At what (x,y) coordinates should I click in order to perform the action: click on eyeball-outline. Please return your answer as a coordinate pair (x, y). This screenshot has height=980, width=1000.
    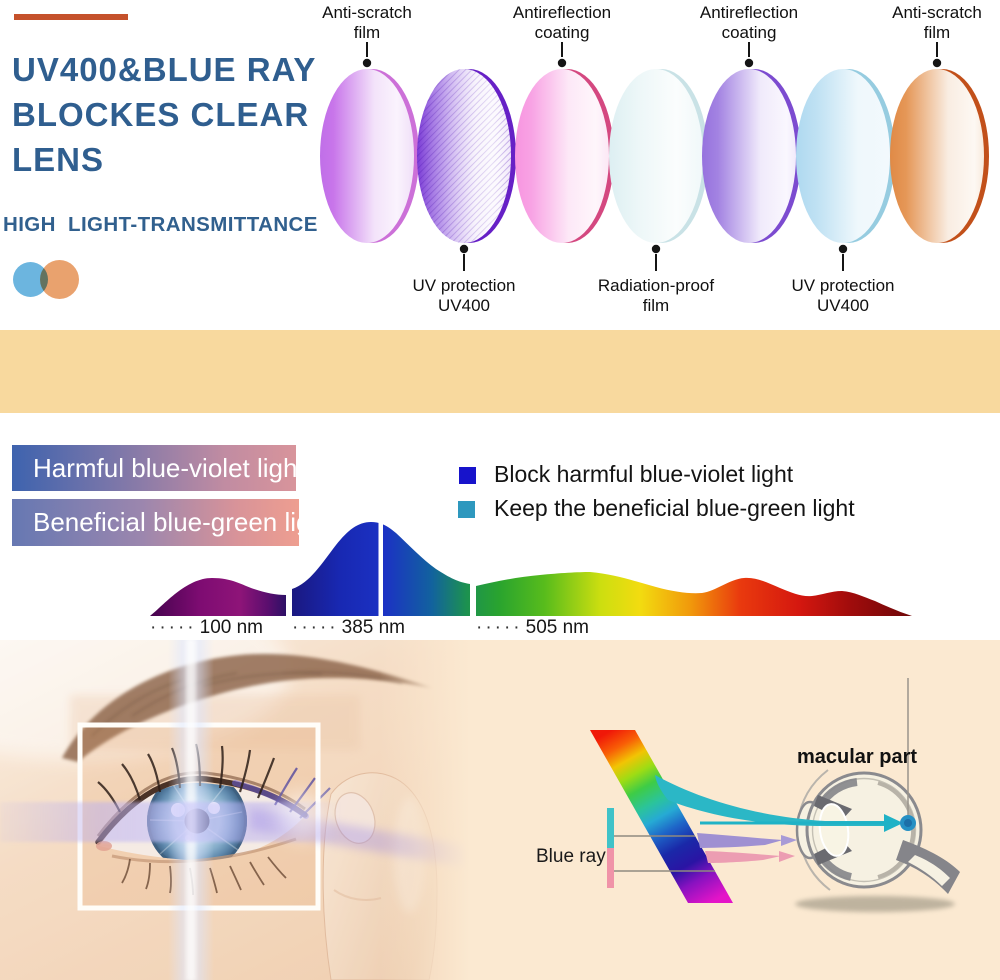
    Looking at the image, I should click on (864, 830).